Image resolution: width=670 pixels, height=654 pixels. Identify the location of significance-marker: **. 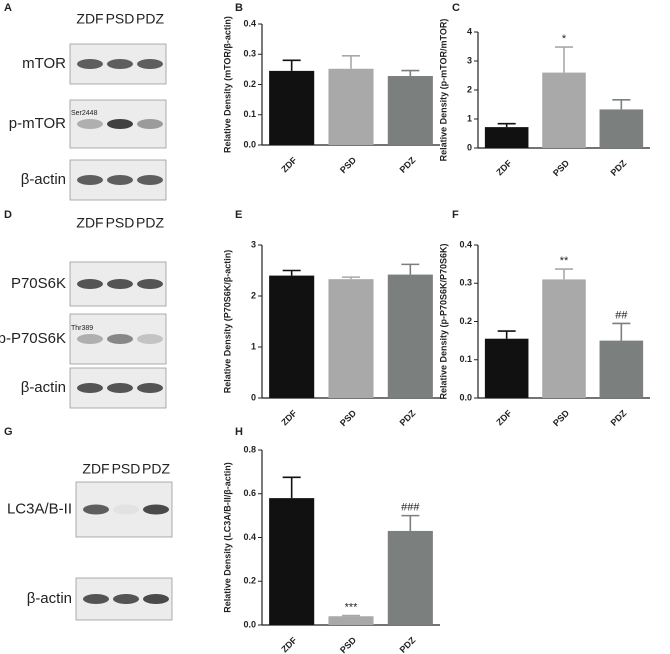
(564, 261).